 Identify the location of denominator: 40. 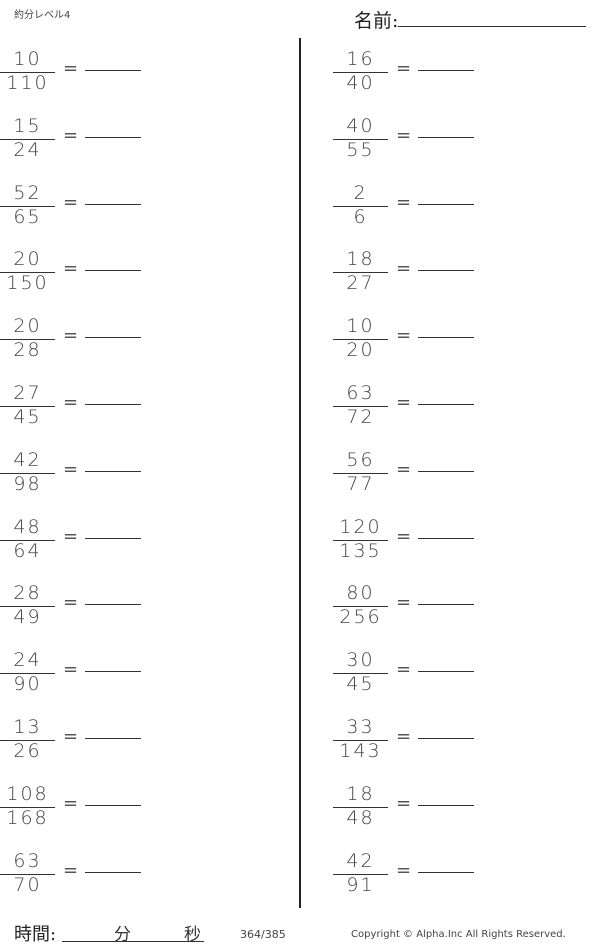
(360, 83).